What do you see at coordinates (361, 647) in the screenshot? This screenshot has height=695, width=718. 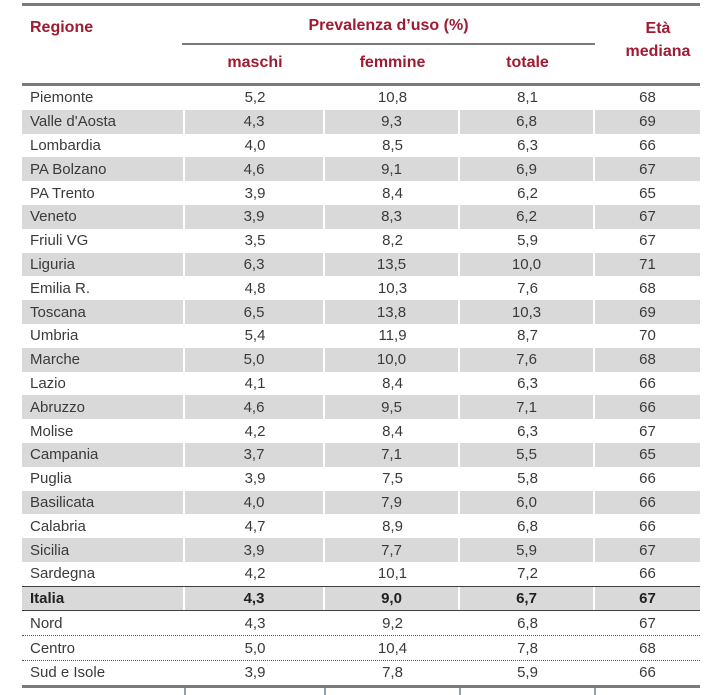 I see `table-row: Centro 5,0 10,4 7,8 68` at bounding box center [361, 647].